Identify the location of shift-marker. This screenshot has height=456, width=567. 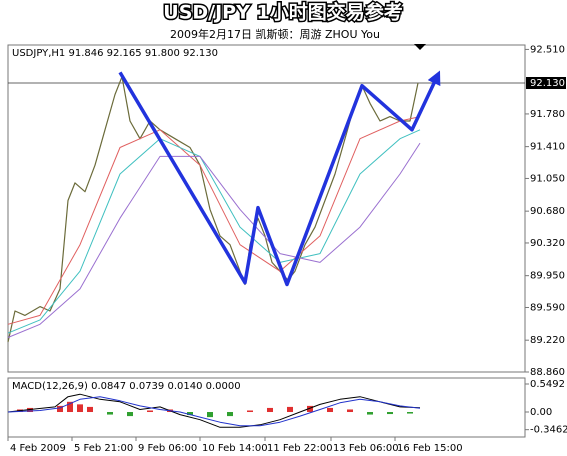
(420, 47).